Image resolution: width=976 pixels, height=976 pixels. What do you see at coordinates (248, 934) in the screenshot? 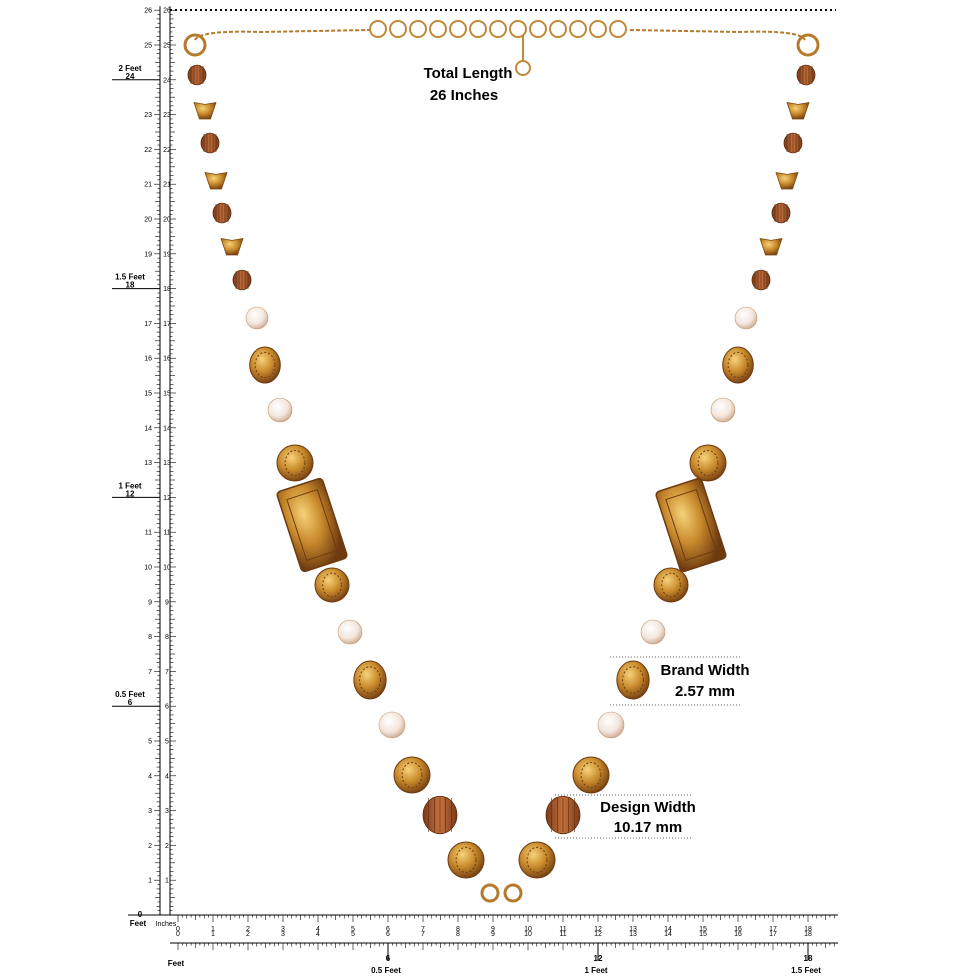
I see `ruler-label: 2` at bounding box center [248, 934].